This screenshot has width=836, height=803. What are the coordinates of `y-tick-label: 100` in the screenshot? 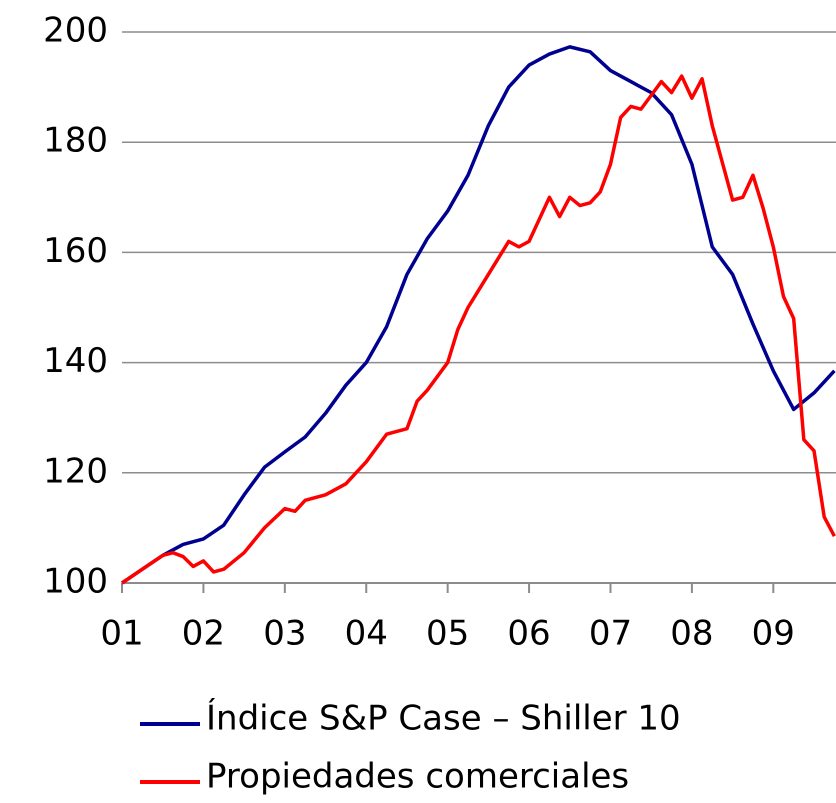 It's located at (75, 582).